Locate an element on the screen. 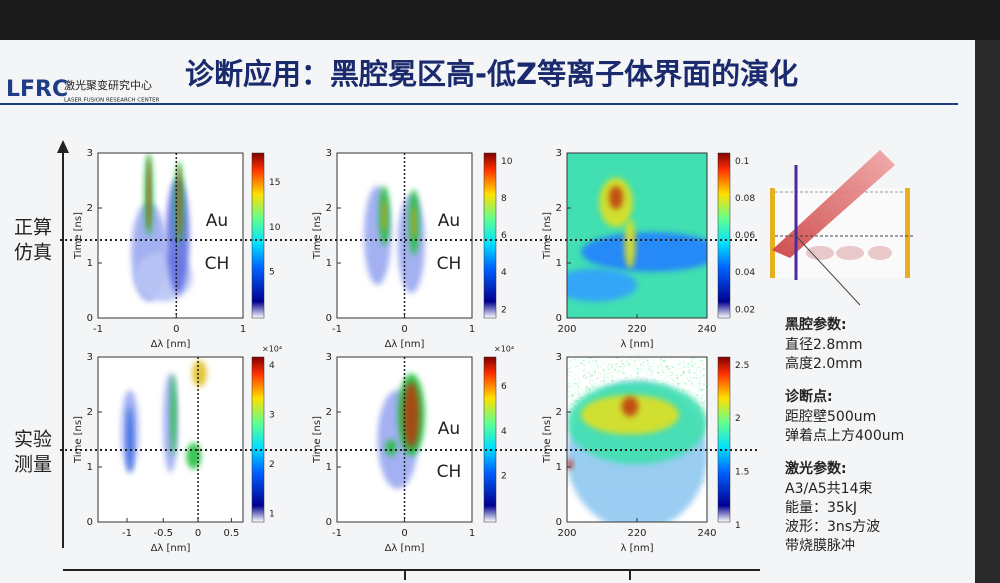 The image size is (1000, 583). logo-cn: 激光聚变研究中心 is located at coordinates (108, 85).